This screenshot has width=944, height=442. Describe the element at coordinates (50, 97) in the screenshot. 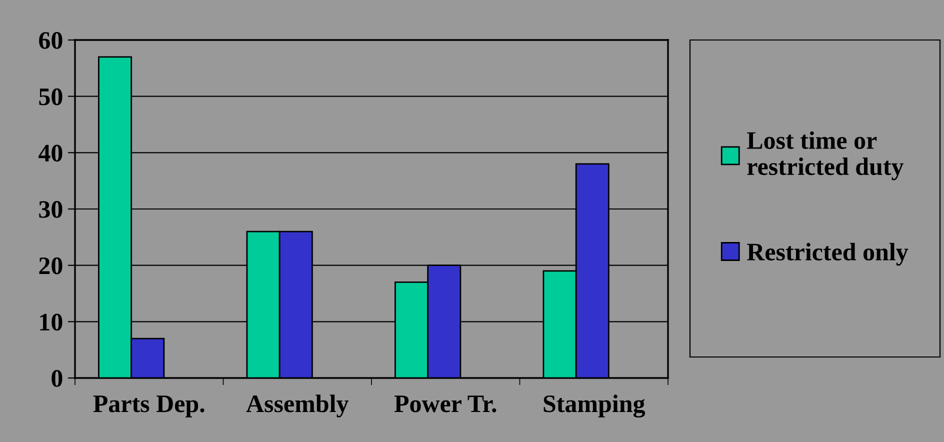

I see `y-tick-label: 50` at that location.